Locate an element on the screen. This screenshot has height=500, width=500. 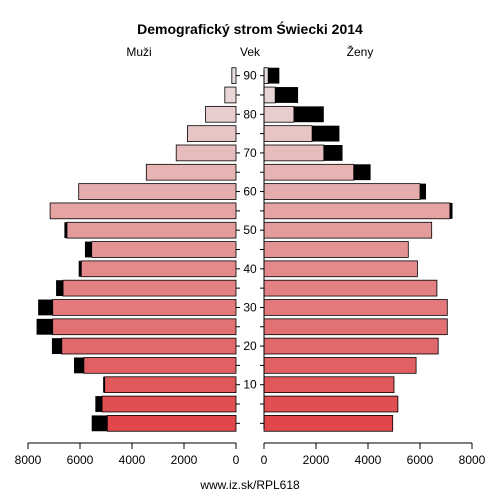
age-label: 80 is located at coordinates (250, 114).